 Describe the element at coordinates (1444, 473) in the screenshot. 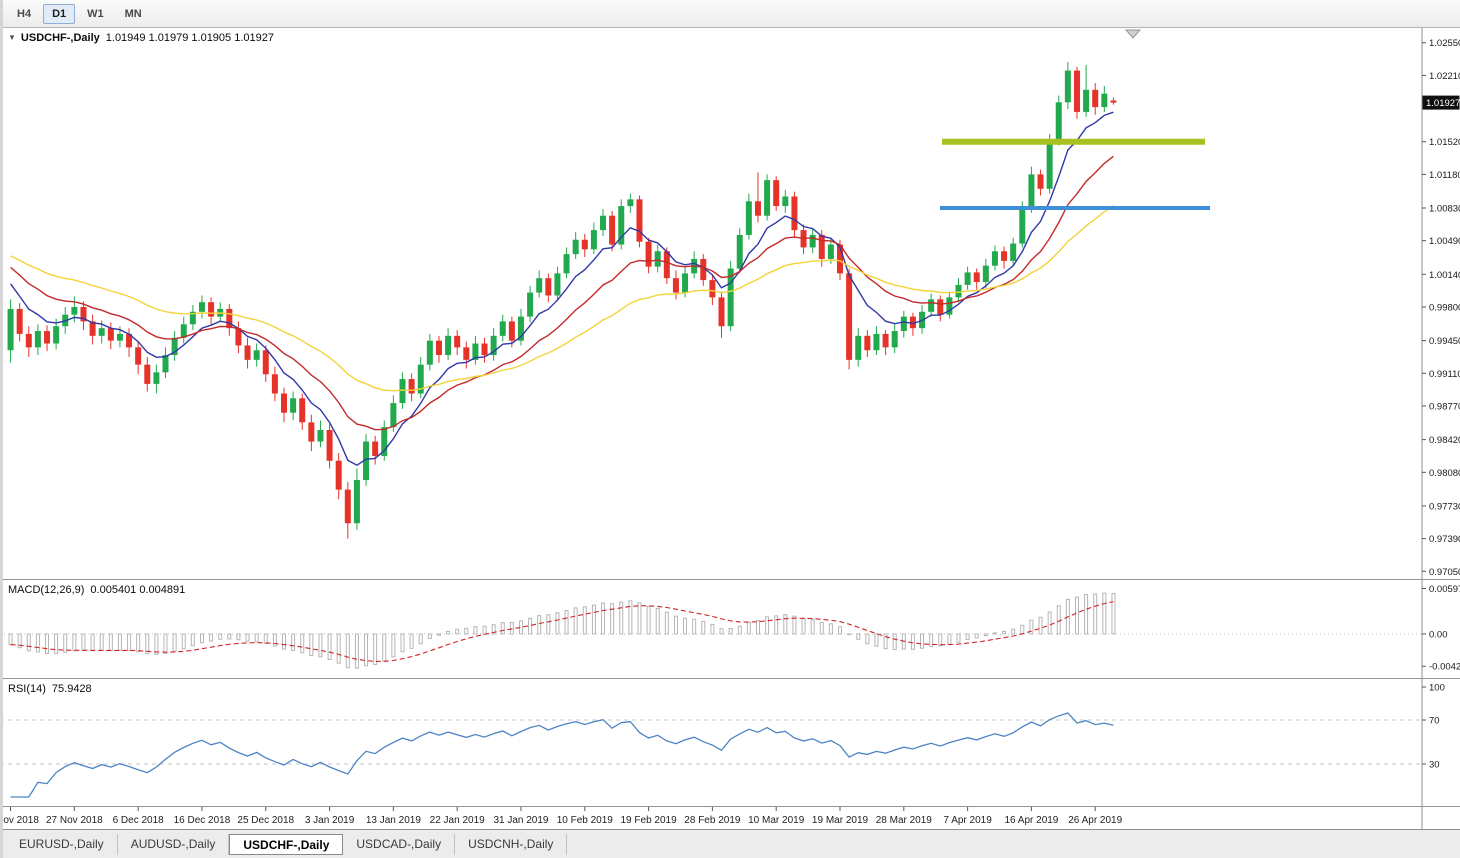

I see `price-axis-label: 0.98080` at that location.